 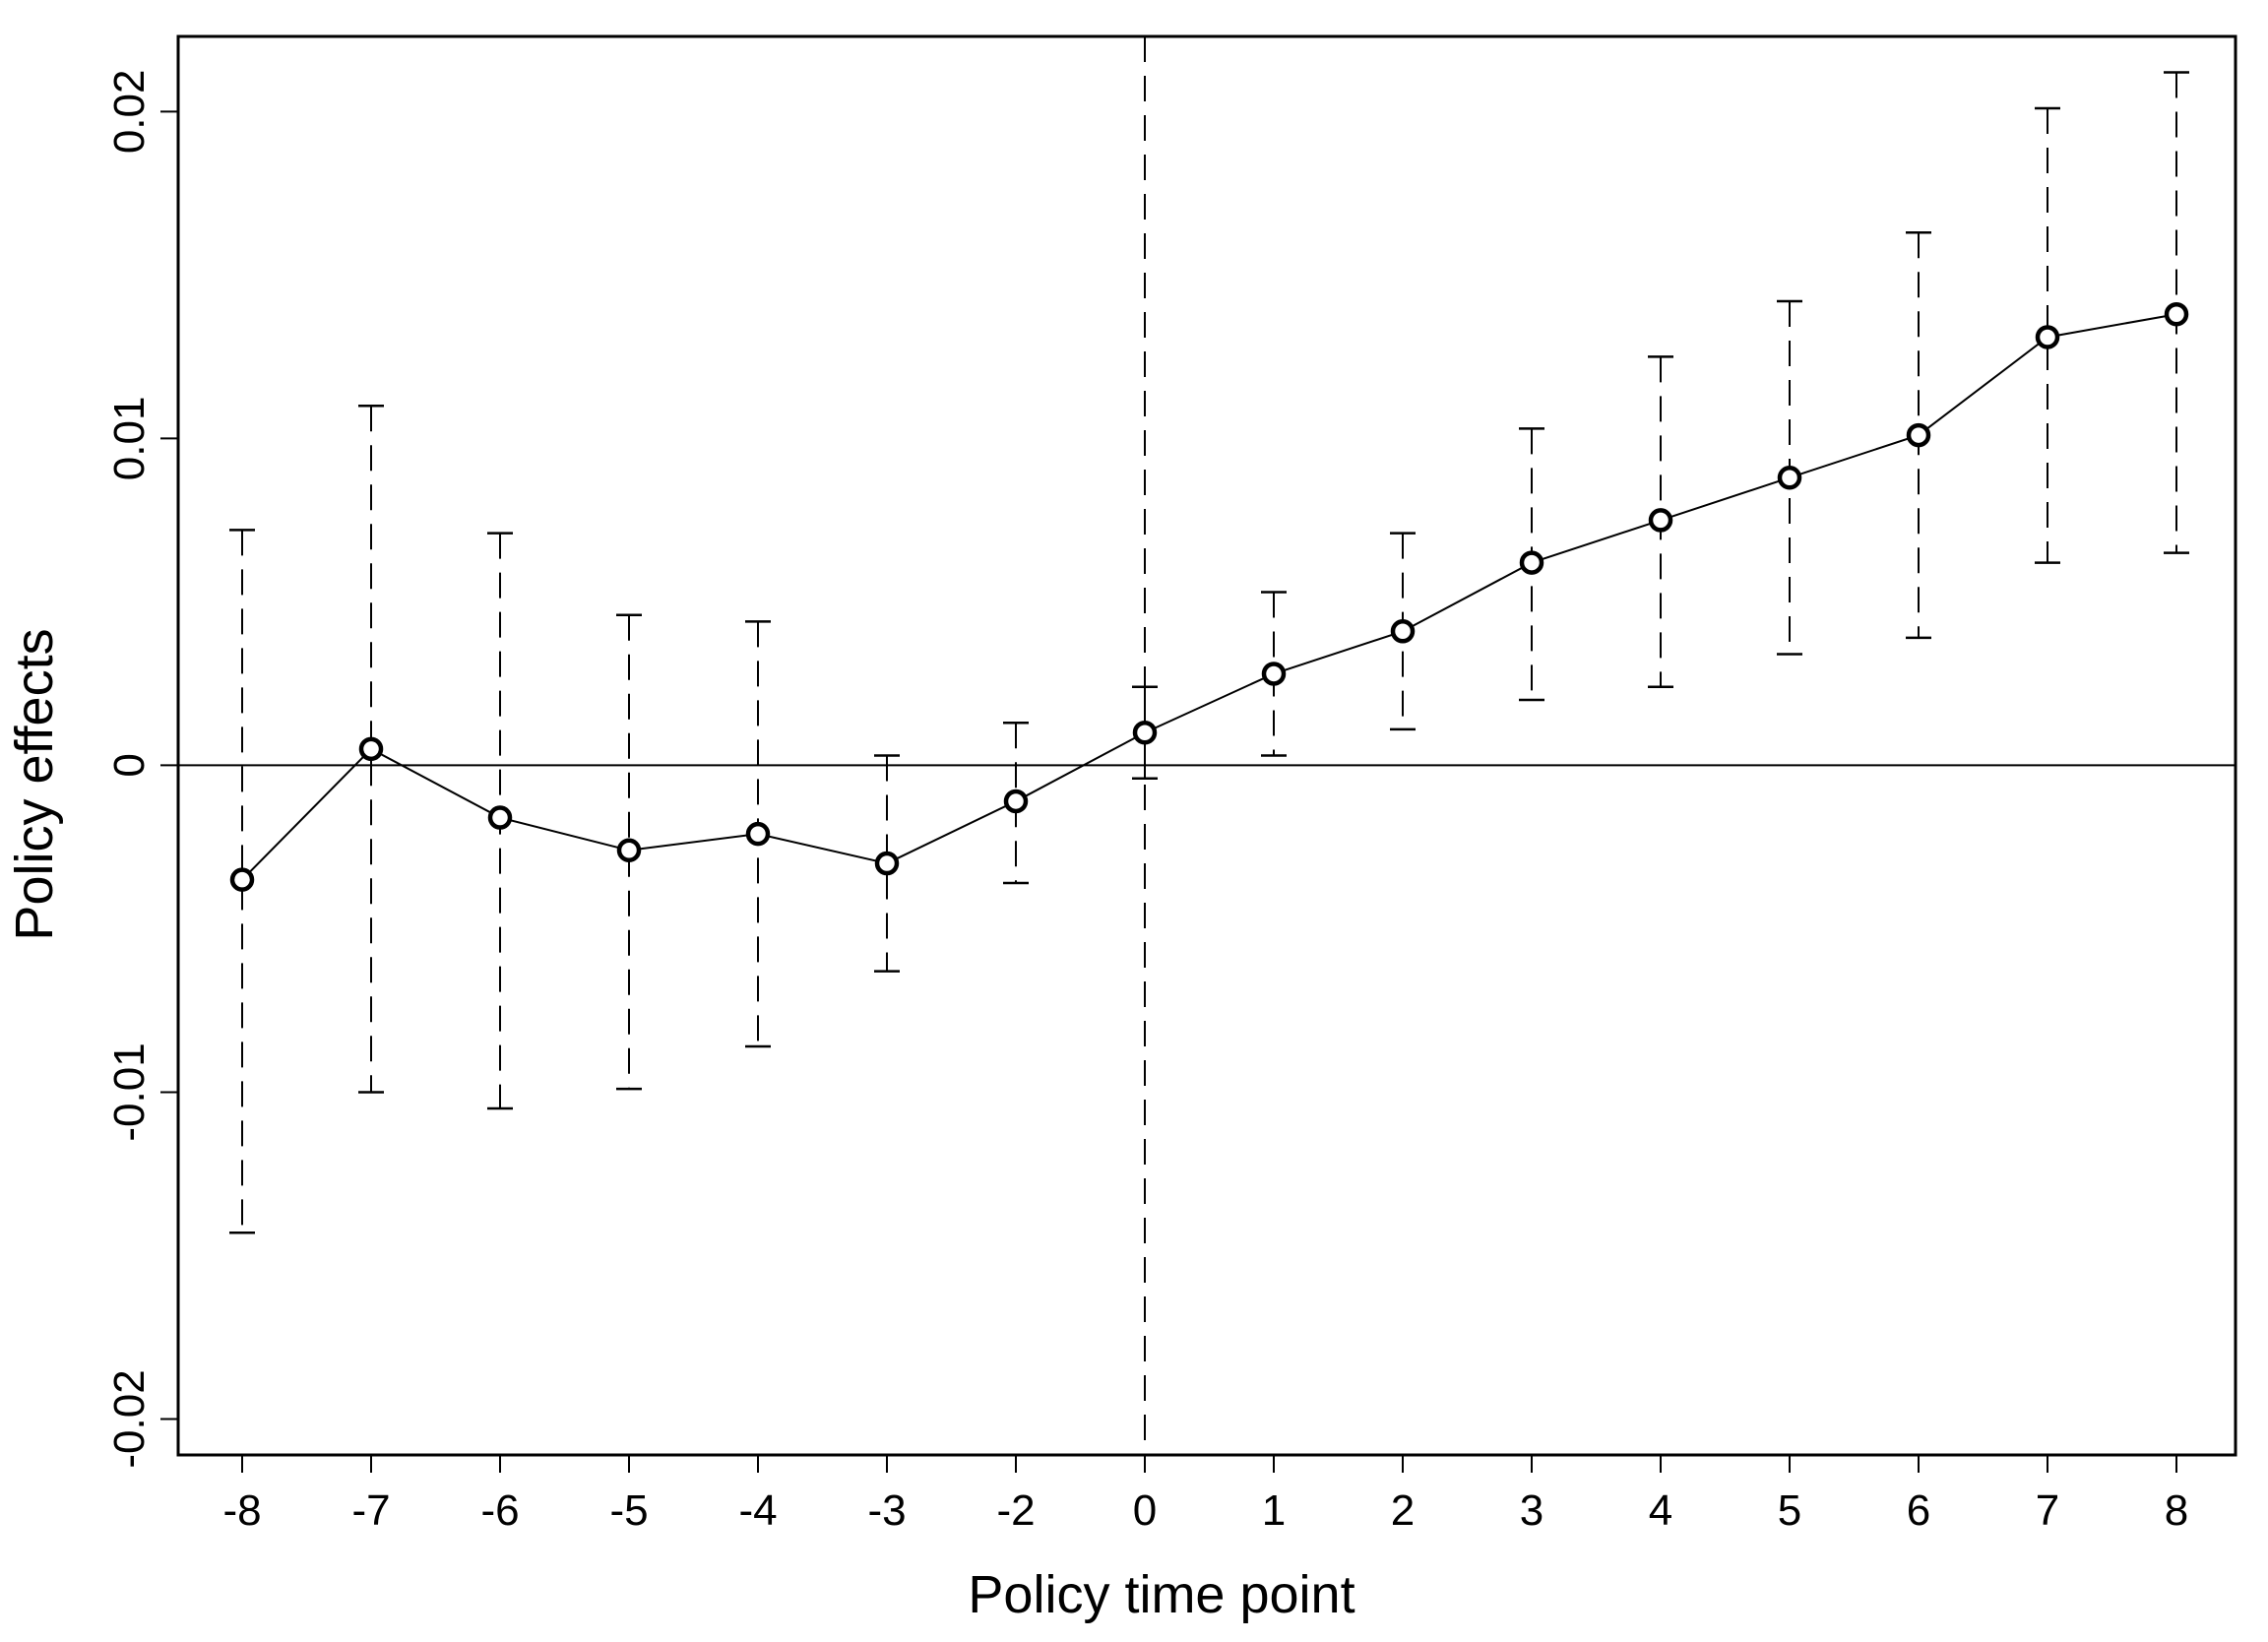 I want to click on data-point--3, so click(x=887, y=863).